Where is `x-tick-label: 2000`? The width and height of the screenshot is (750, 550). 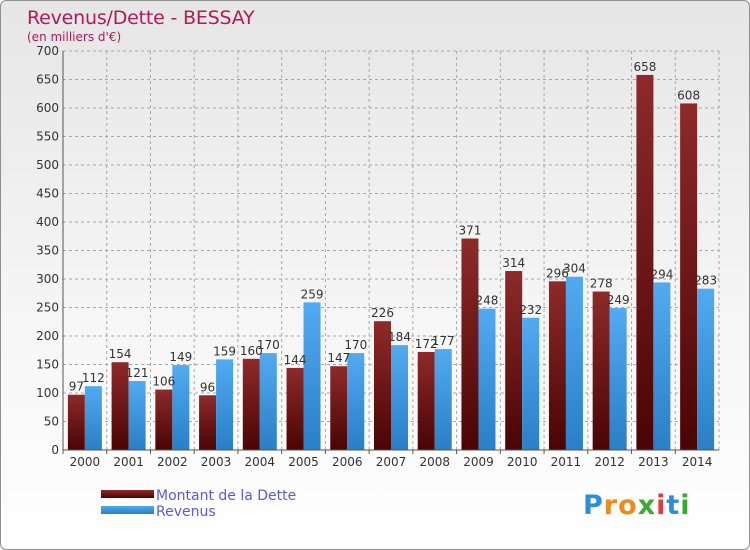
x-tick-label: 2000 is located at coordinates (85, 462).